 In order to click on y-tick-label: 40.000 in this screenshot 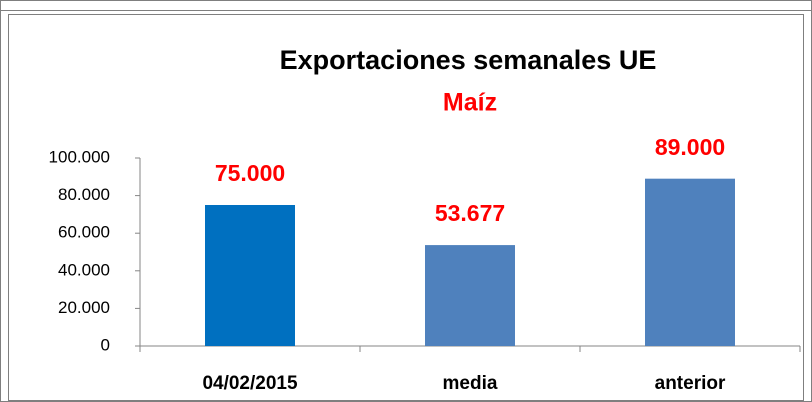, I will do `click(84, 269)`.